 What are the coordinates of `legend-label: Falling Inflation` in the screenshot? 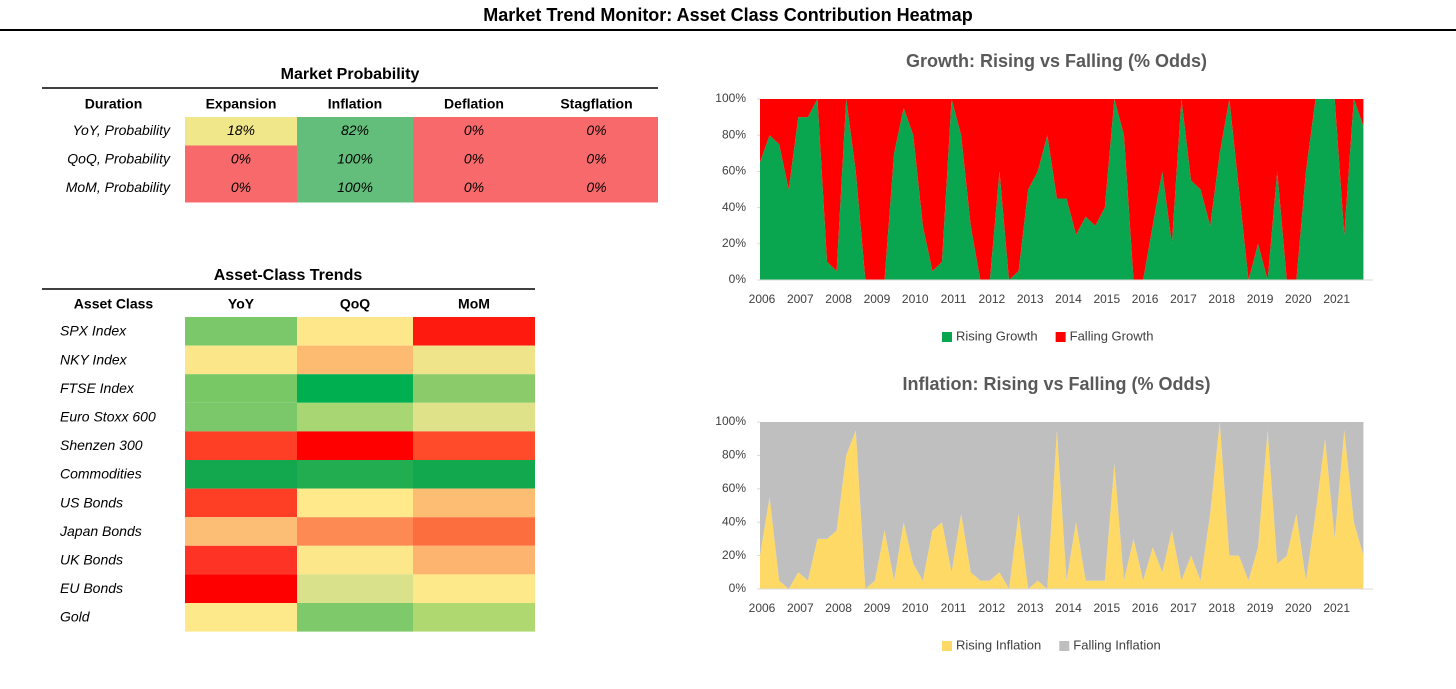 It's located at (1116, 644).